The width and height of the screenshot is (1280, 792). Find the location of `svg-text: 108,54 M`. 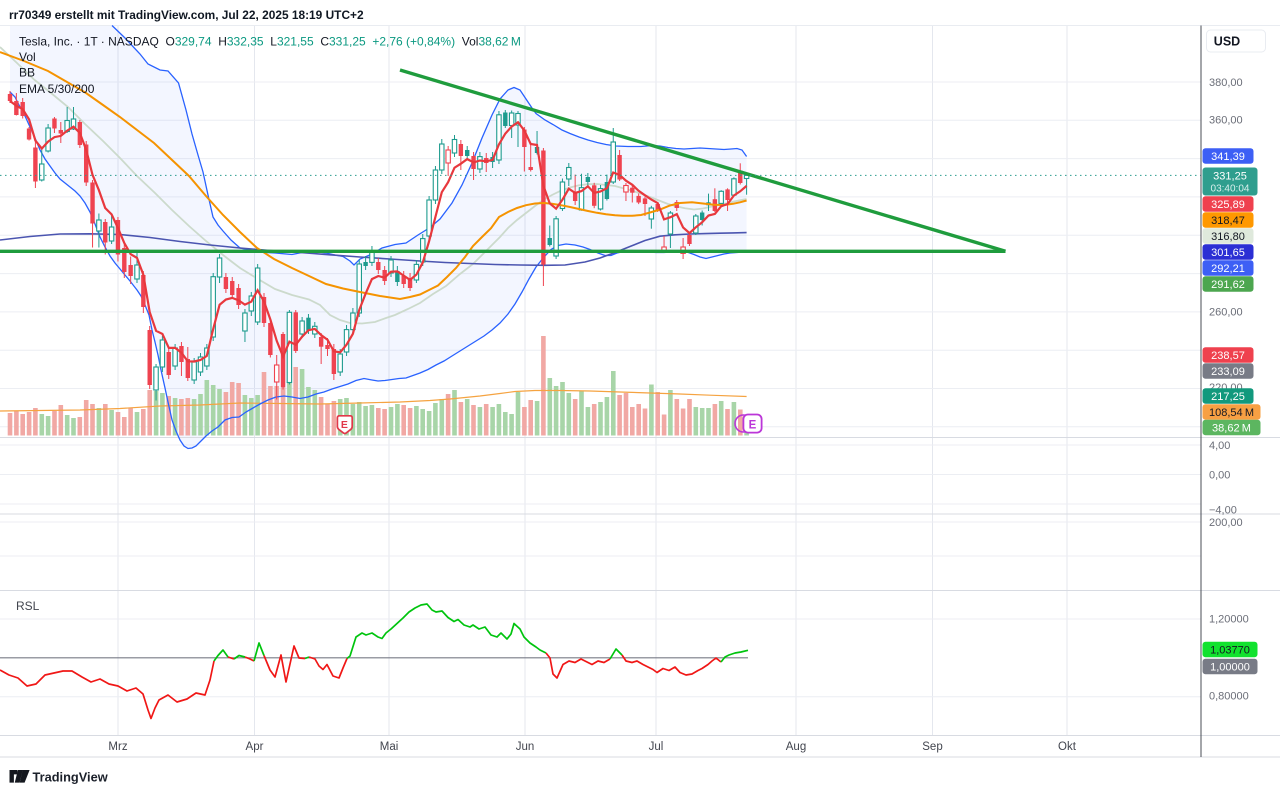

svg-text: 108,54 M is located at coordinates (1231, 413).